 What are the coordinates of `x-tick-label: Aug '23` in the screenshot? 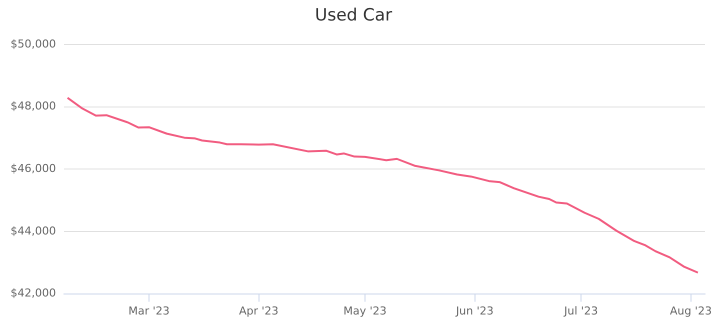 It's located at (691, 311).